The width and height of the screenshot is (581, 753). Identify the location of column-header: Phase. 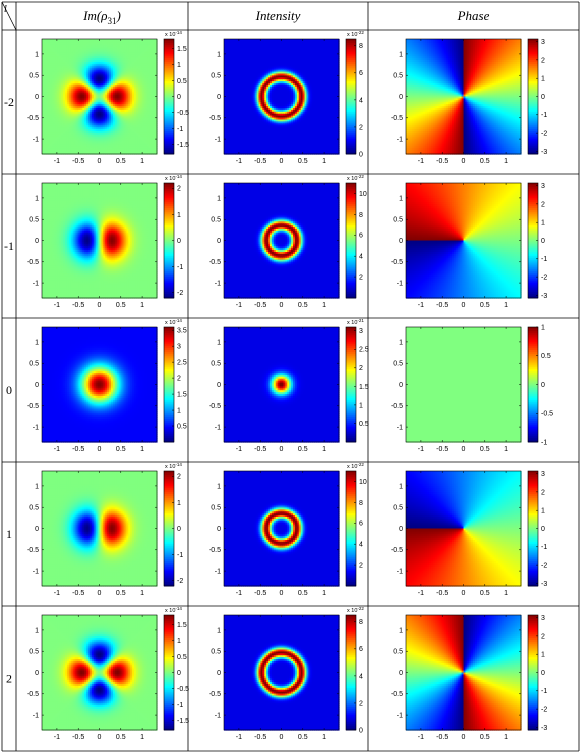
(473, 15).